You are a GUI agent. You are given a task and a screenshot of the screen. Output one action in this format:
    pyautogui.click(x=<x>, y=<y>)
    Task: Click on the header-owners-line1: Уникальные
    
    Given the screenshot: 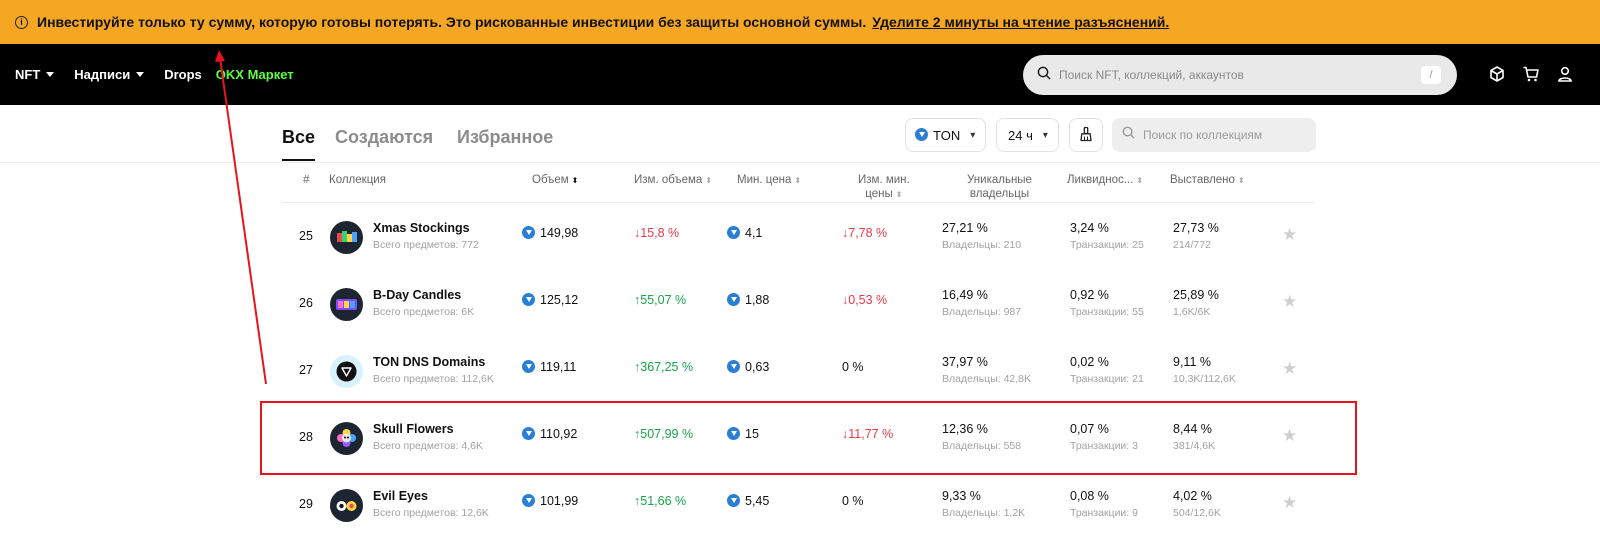 What is the action you would take?
    pyautogui.click(x=999, y=180)
    